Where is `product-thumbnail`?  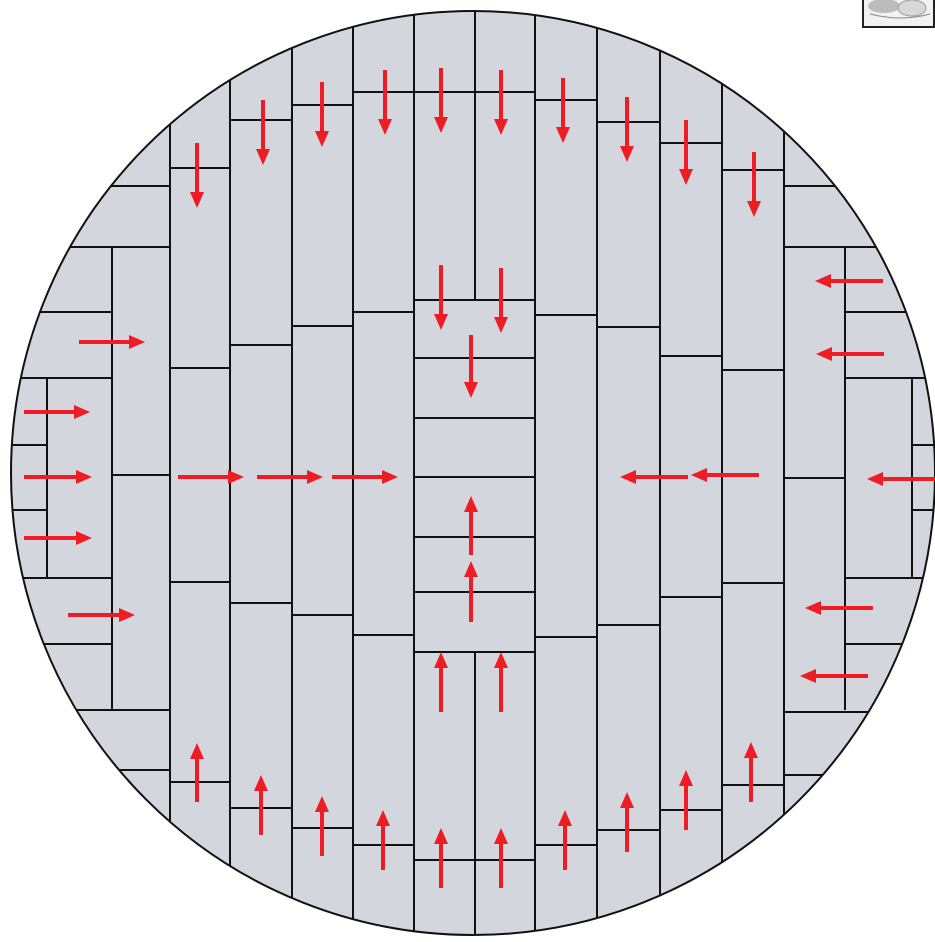 product-thumbnail is located at coordinates (898, 14).